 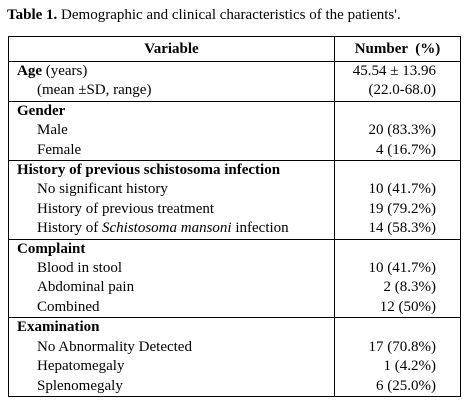 What do you see at coordinates (410, 366) in the screenshot?
I see `row-value: 1 (4.2%)` at bounding box center [410, 366].